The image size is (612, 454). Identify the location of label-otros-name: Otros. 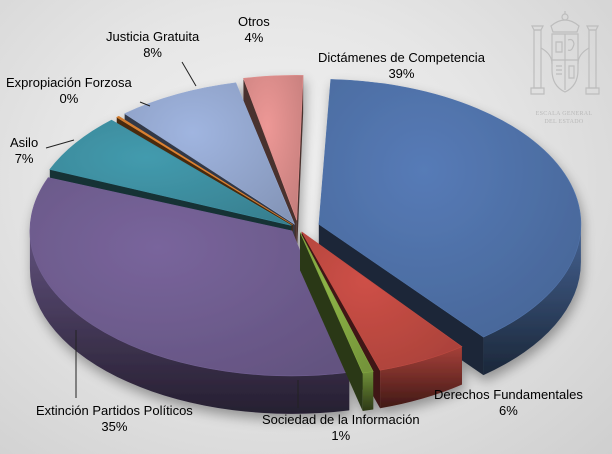
(254, 21).